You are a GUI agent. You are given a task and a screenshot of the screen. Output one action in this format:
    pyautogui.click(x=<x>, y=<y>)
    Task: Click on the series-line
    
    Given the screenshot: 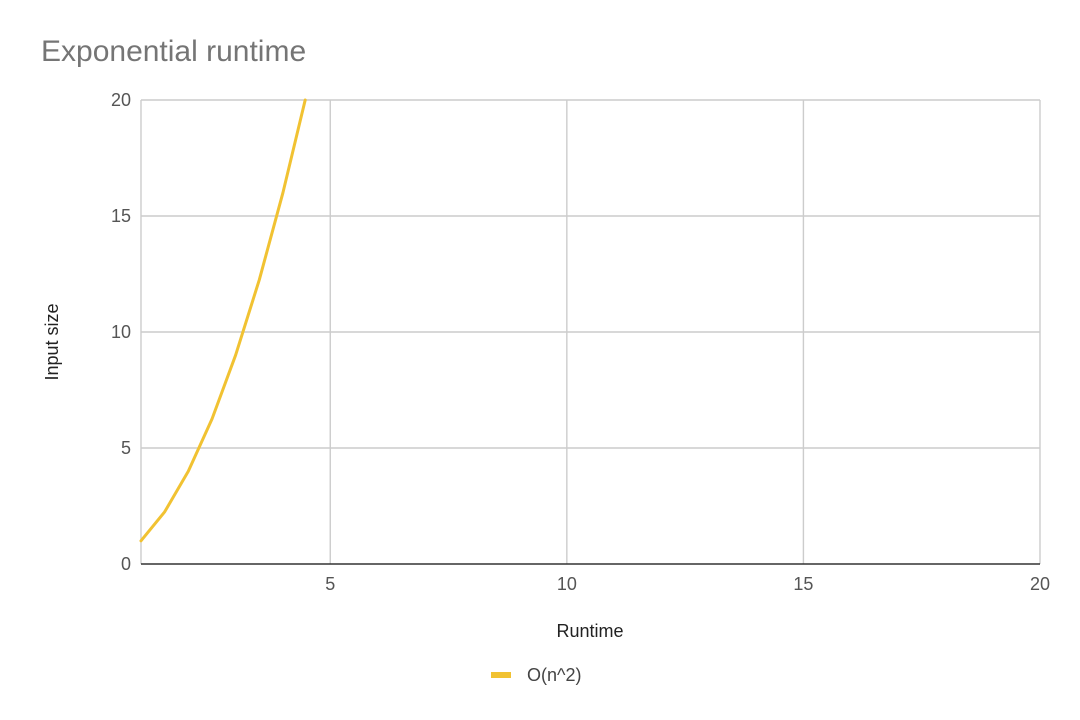 What is the action you would take?
    pyautogui.click(x=223, y=320)
    